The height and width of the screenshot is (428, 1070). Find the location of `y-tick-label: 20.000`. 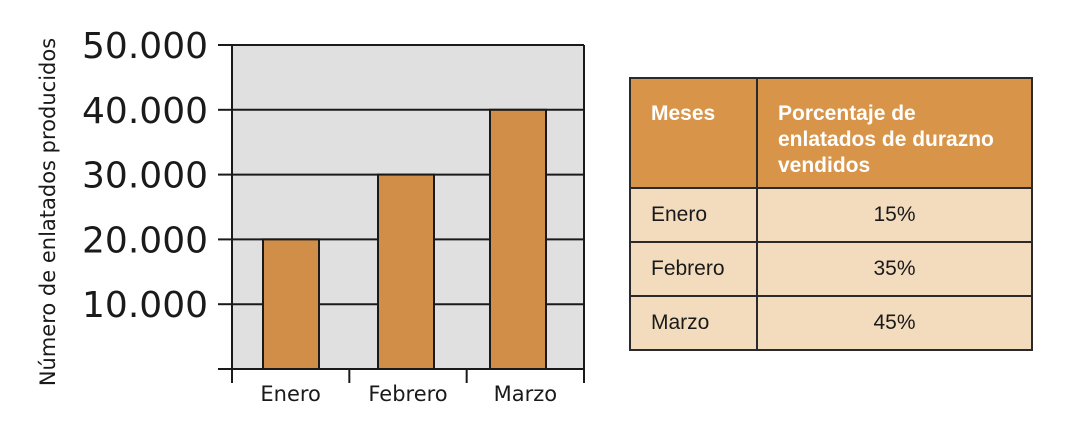

y-tick-label: 20.000 is located at coordinates (145, 240).